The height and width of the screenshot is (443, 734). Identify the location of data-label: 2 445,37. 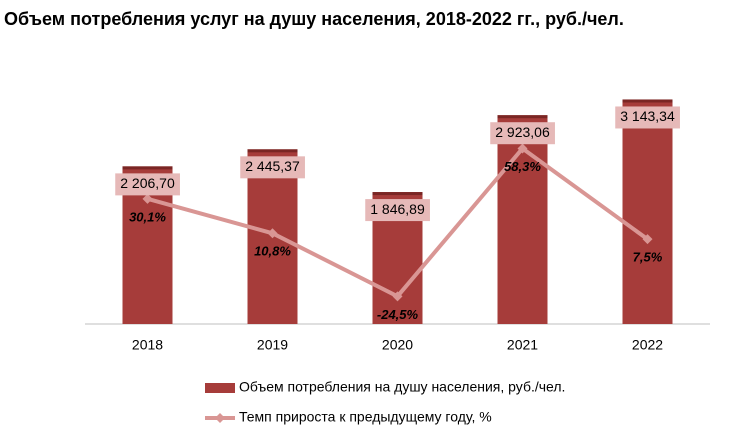
(272, 166).